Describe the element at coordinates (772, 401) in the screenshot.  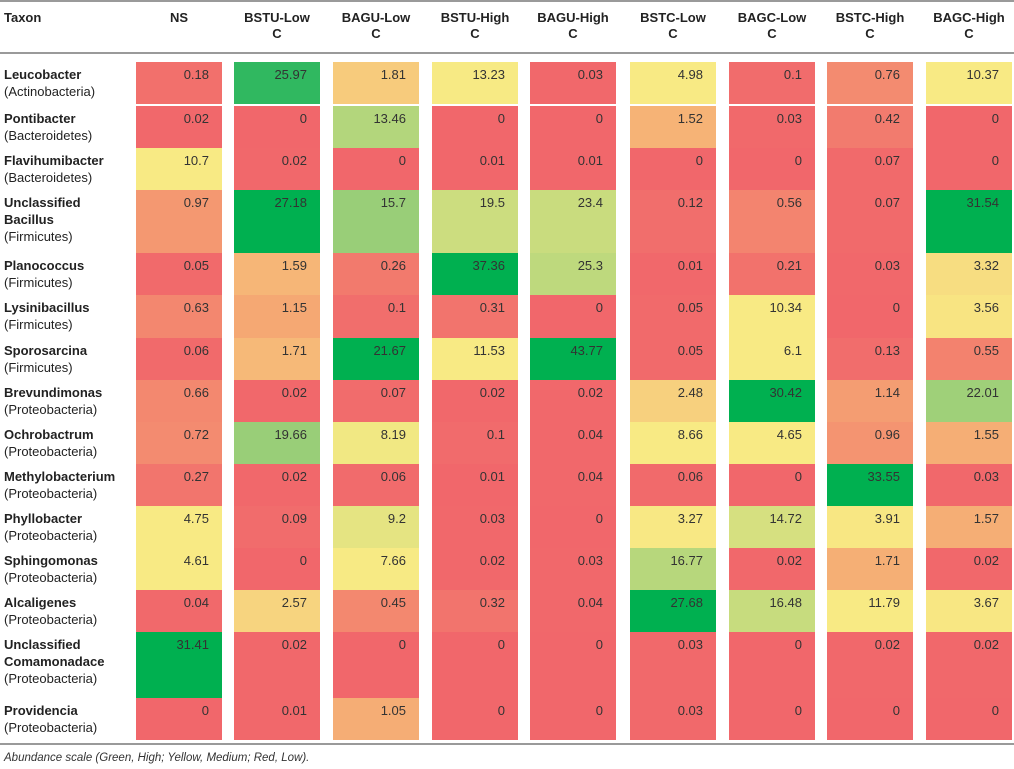
I see `abundance-cell: 30.42` at that location.